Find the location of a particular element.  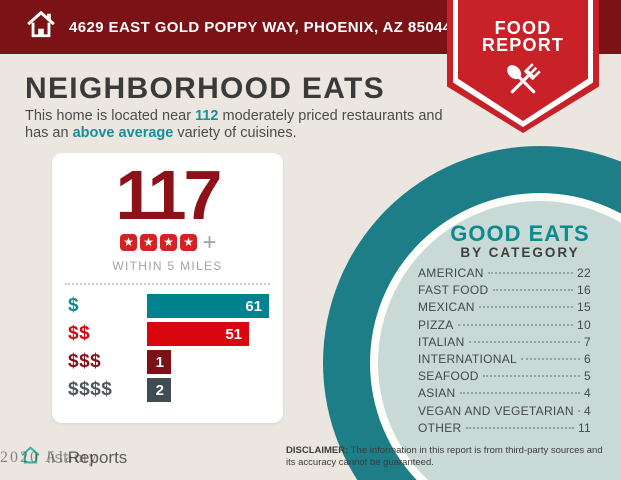

category-label: ASIAN is located at coordinates (437, 393).